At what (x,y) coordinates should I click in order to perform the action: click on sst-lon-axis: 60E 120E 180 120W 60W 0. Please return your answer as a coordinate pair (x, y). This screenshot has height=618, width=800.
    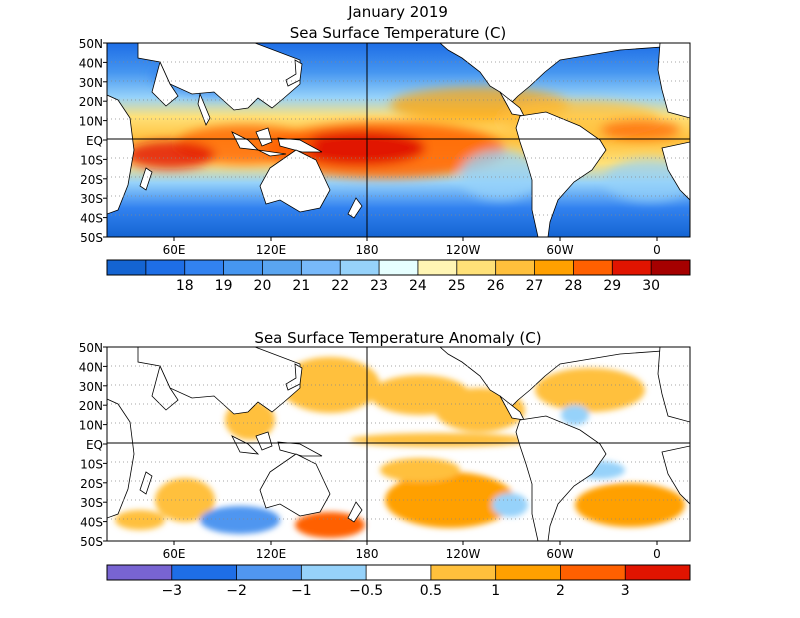
    Looking at the image, I should click on (412, 247).